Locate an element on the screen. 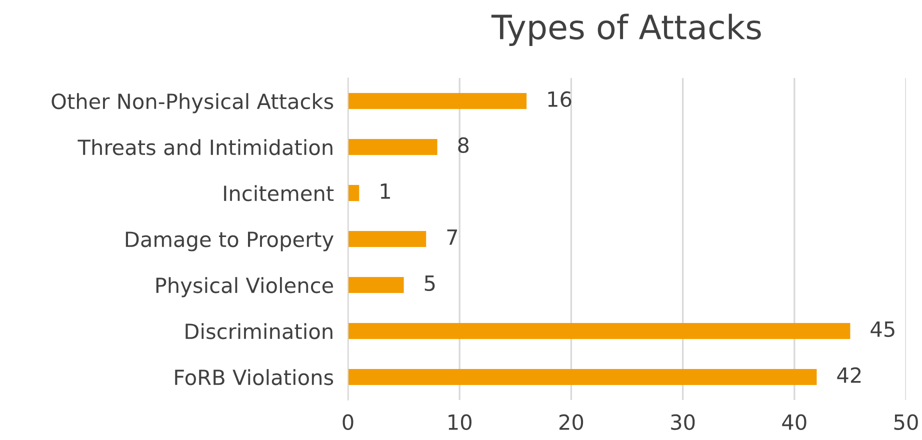  data-label: 45 is located at coordinates (882, 330).